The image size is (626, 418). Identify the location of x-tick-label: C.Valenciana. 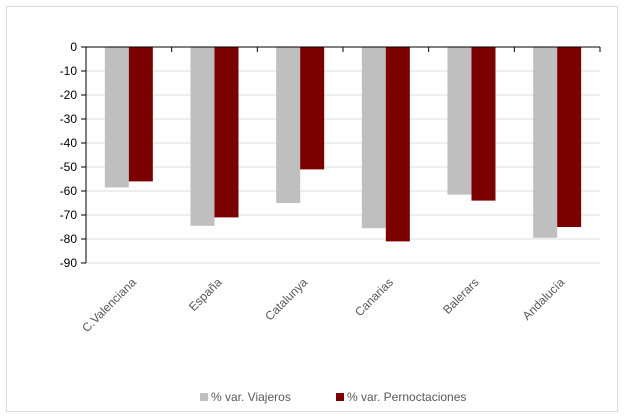
(109, 305).